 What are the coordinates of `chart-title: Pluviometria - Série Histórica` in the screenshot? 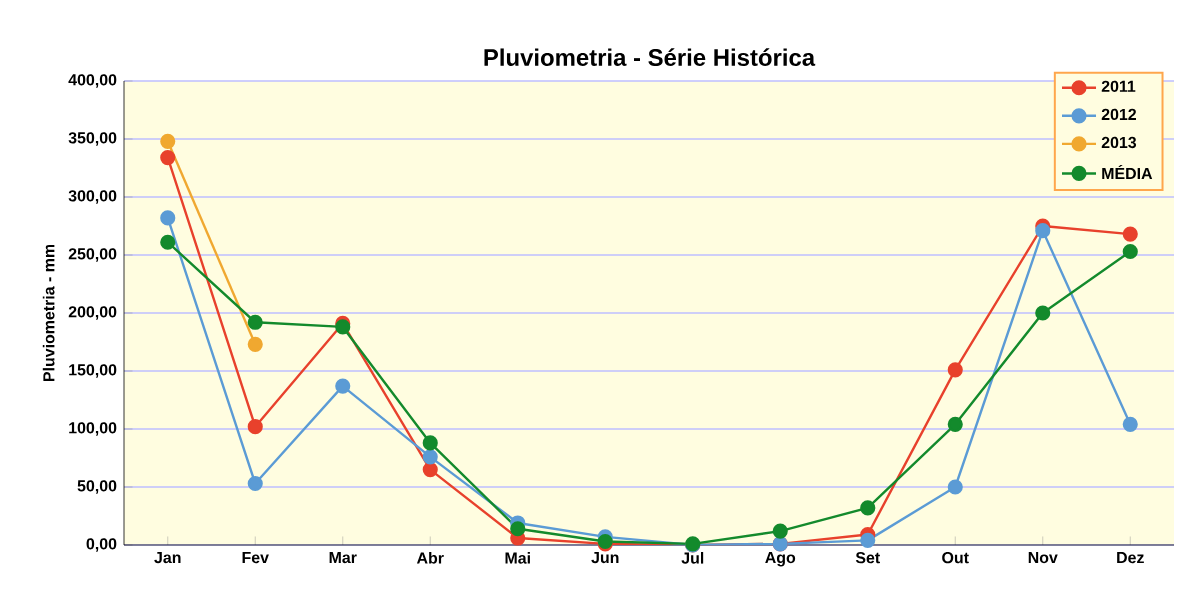 It's located at (650, 57).